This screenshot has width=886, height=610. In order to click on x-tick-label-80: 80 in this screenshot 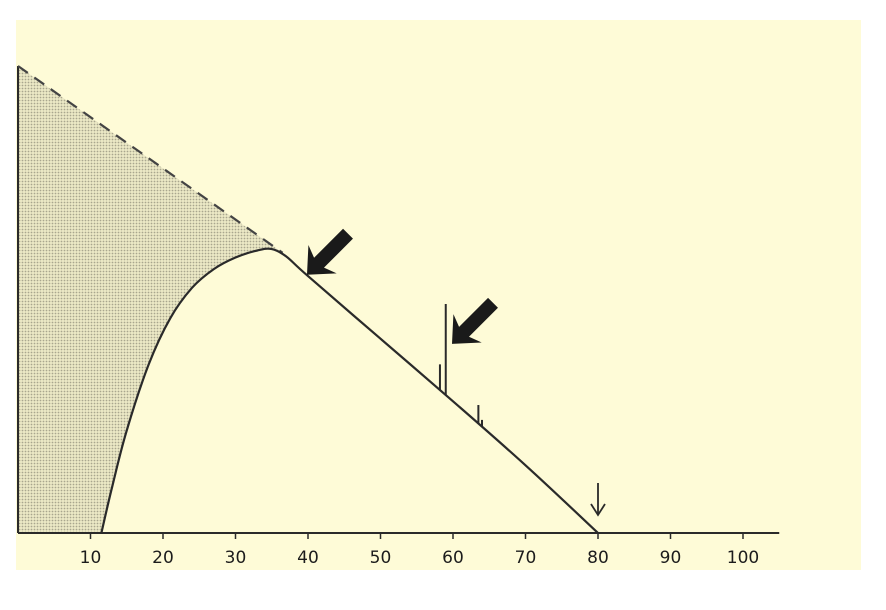, I will do `click(598, 558)`.